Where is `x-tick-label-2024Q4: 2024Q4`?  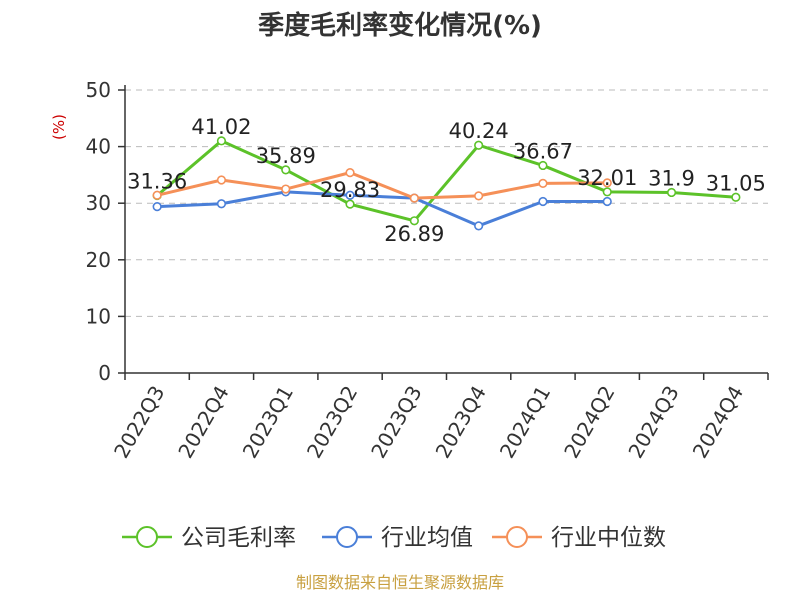 x-tick-label-2024Q4: 2024Q4 is located at coordinates (718, 422).